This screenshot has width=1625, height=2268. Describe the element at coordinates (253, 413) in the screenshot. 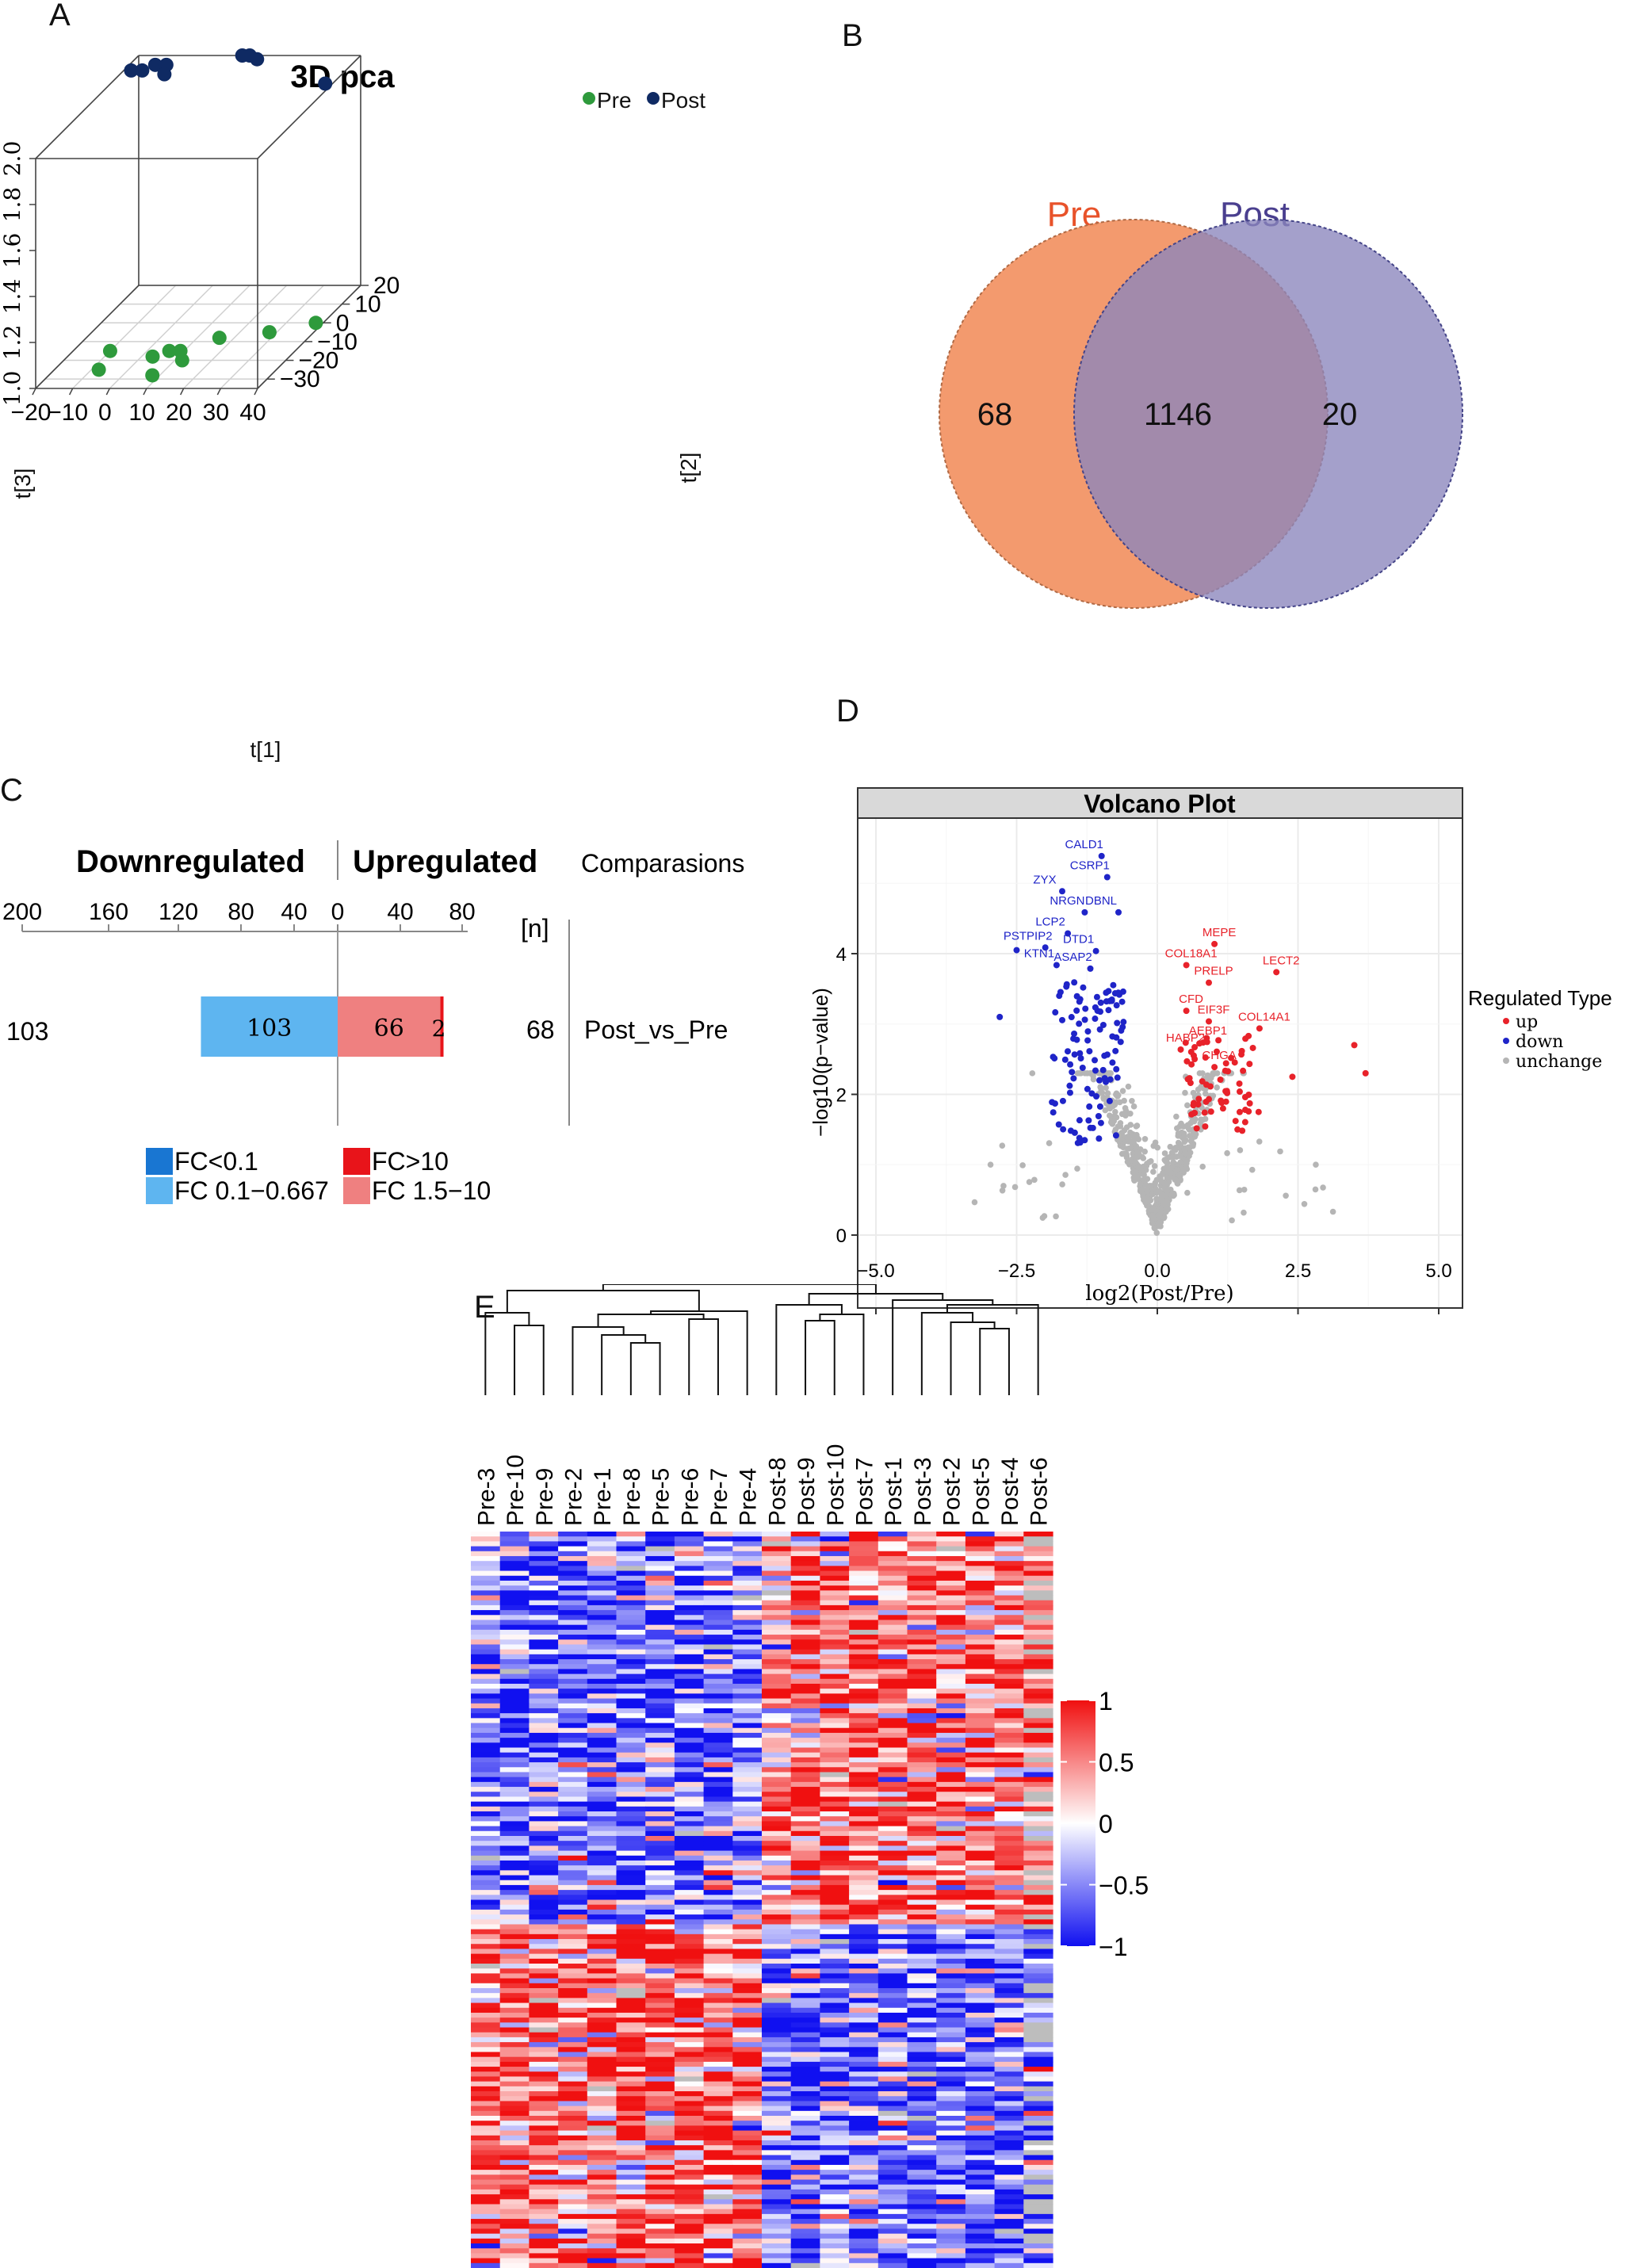

I see `pca-x-tick-label: 40` at that location.